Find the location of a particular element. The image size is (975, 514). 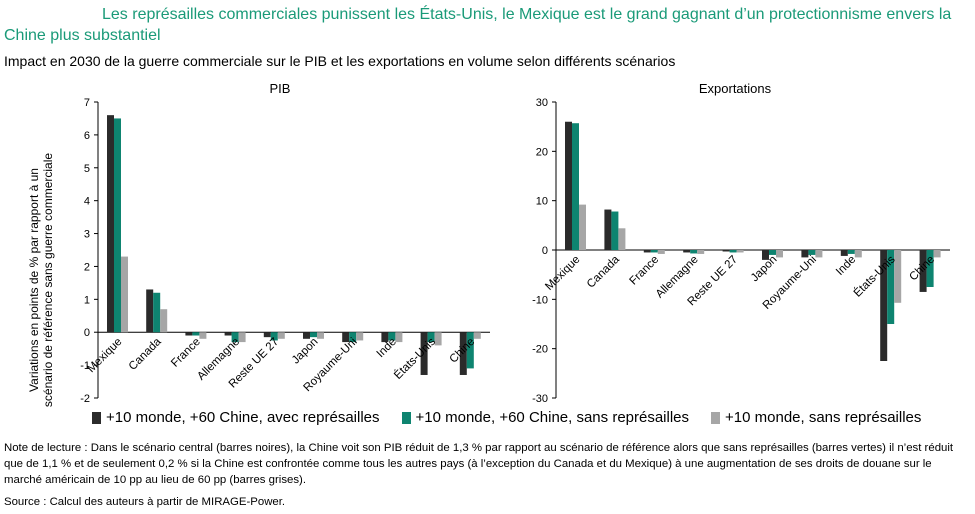

exports-y-tick-label: 10 is located at coordinates (542, 202).